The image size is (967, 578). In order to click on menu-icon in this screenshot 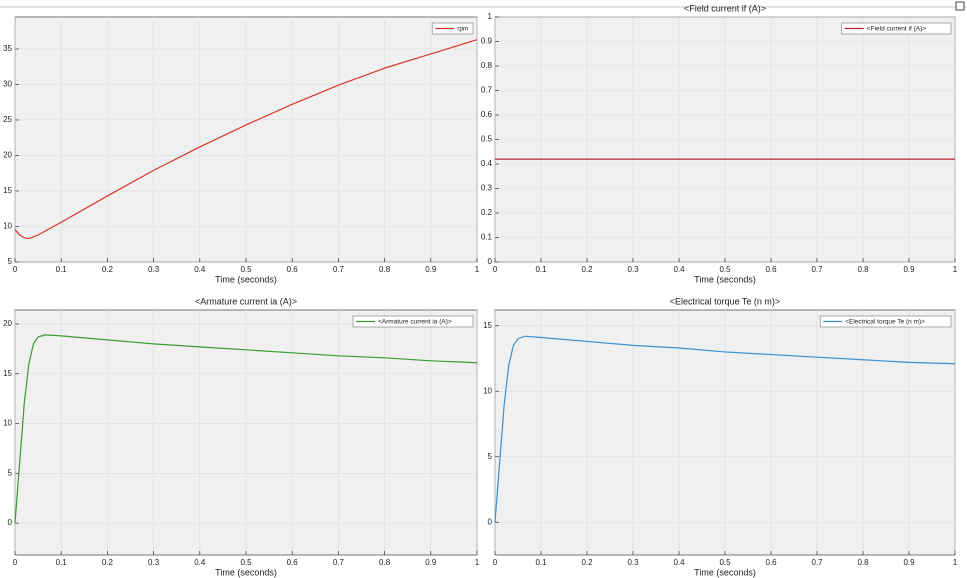, I will do `click(960, 6)`.